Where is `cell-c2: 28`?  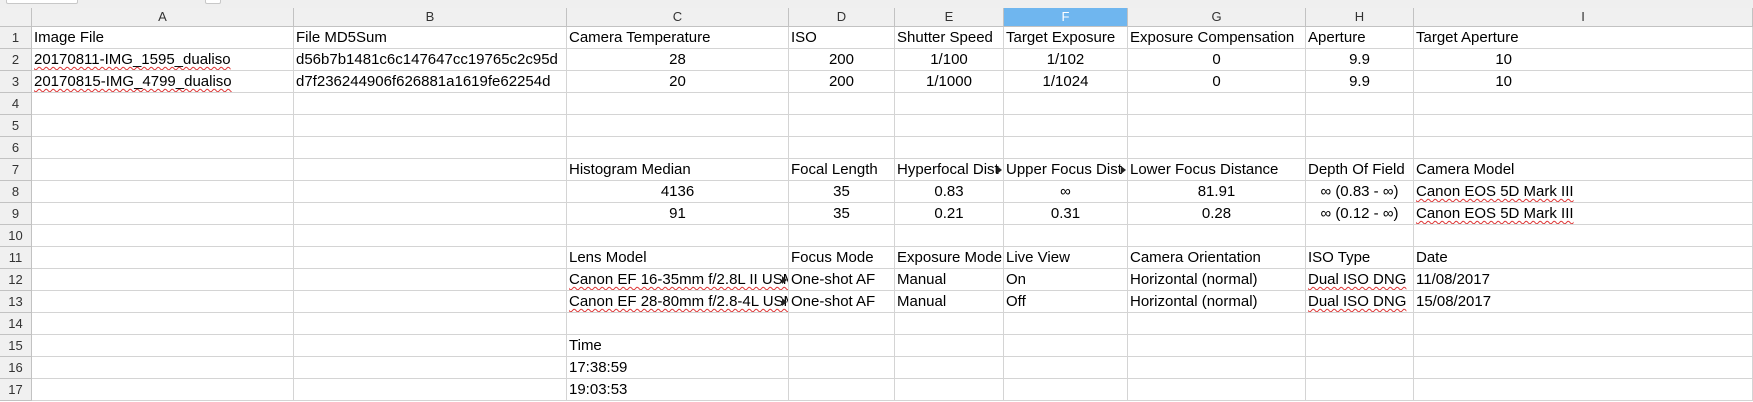
cell-c2: 28 is located at coordinates (678, 60).